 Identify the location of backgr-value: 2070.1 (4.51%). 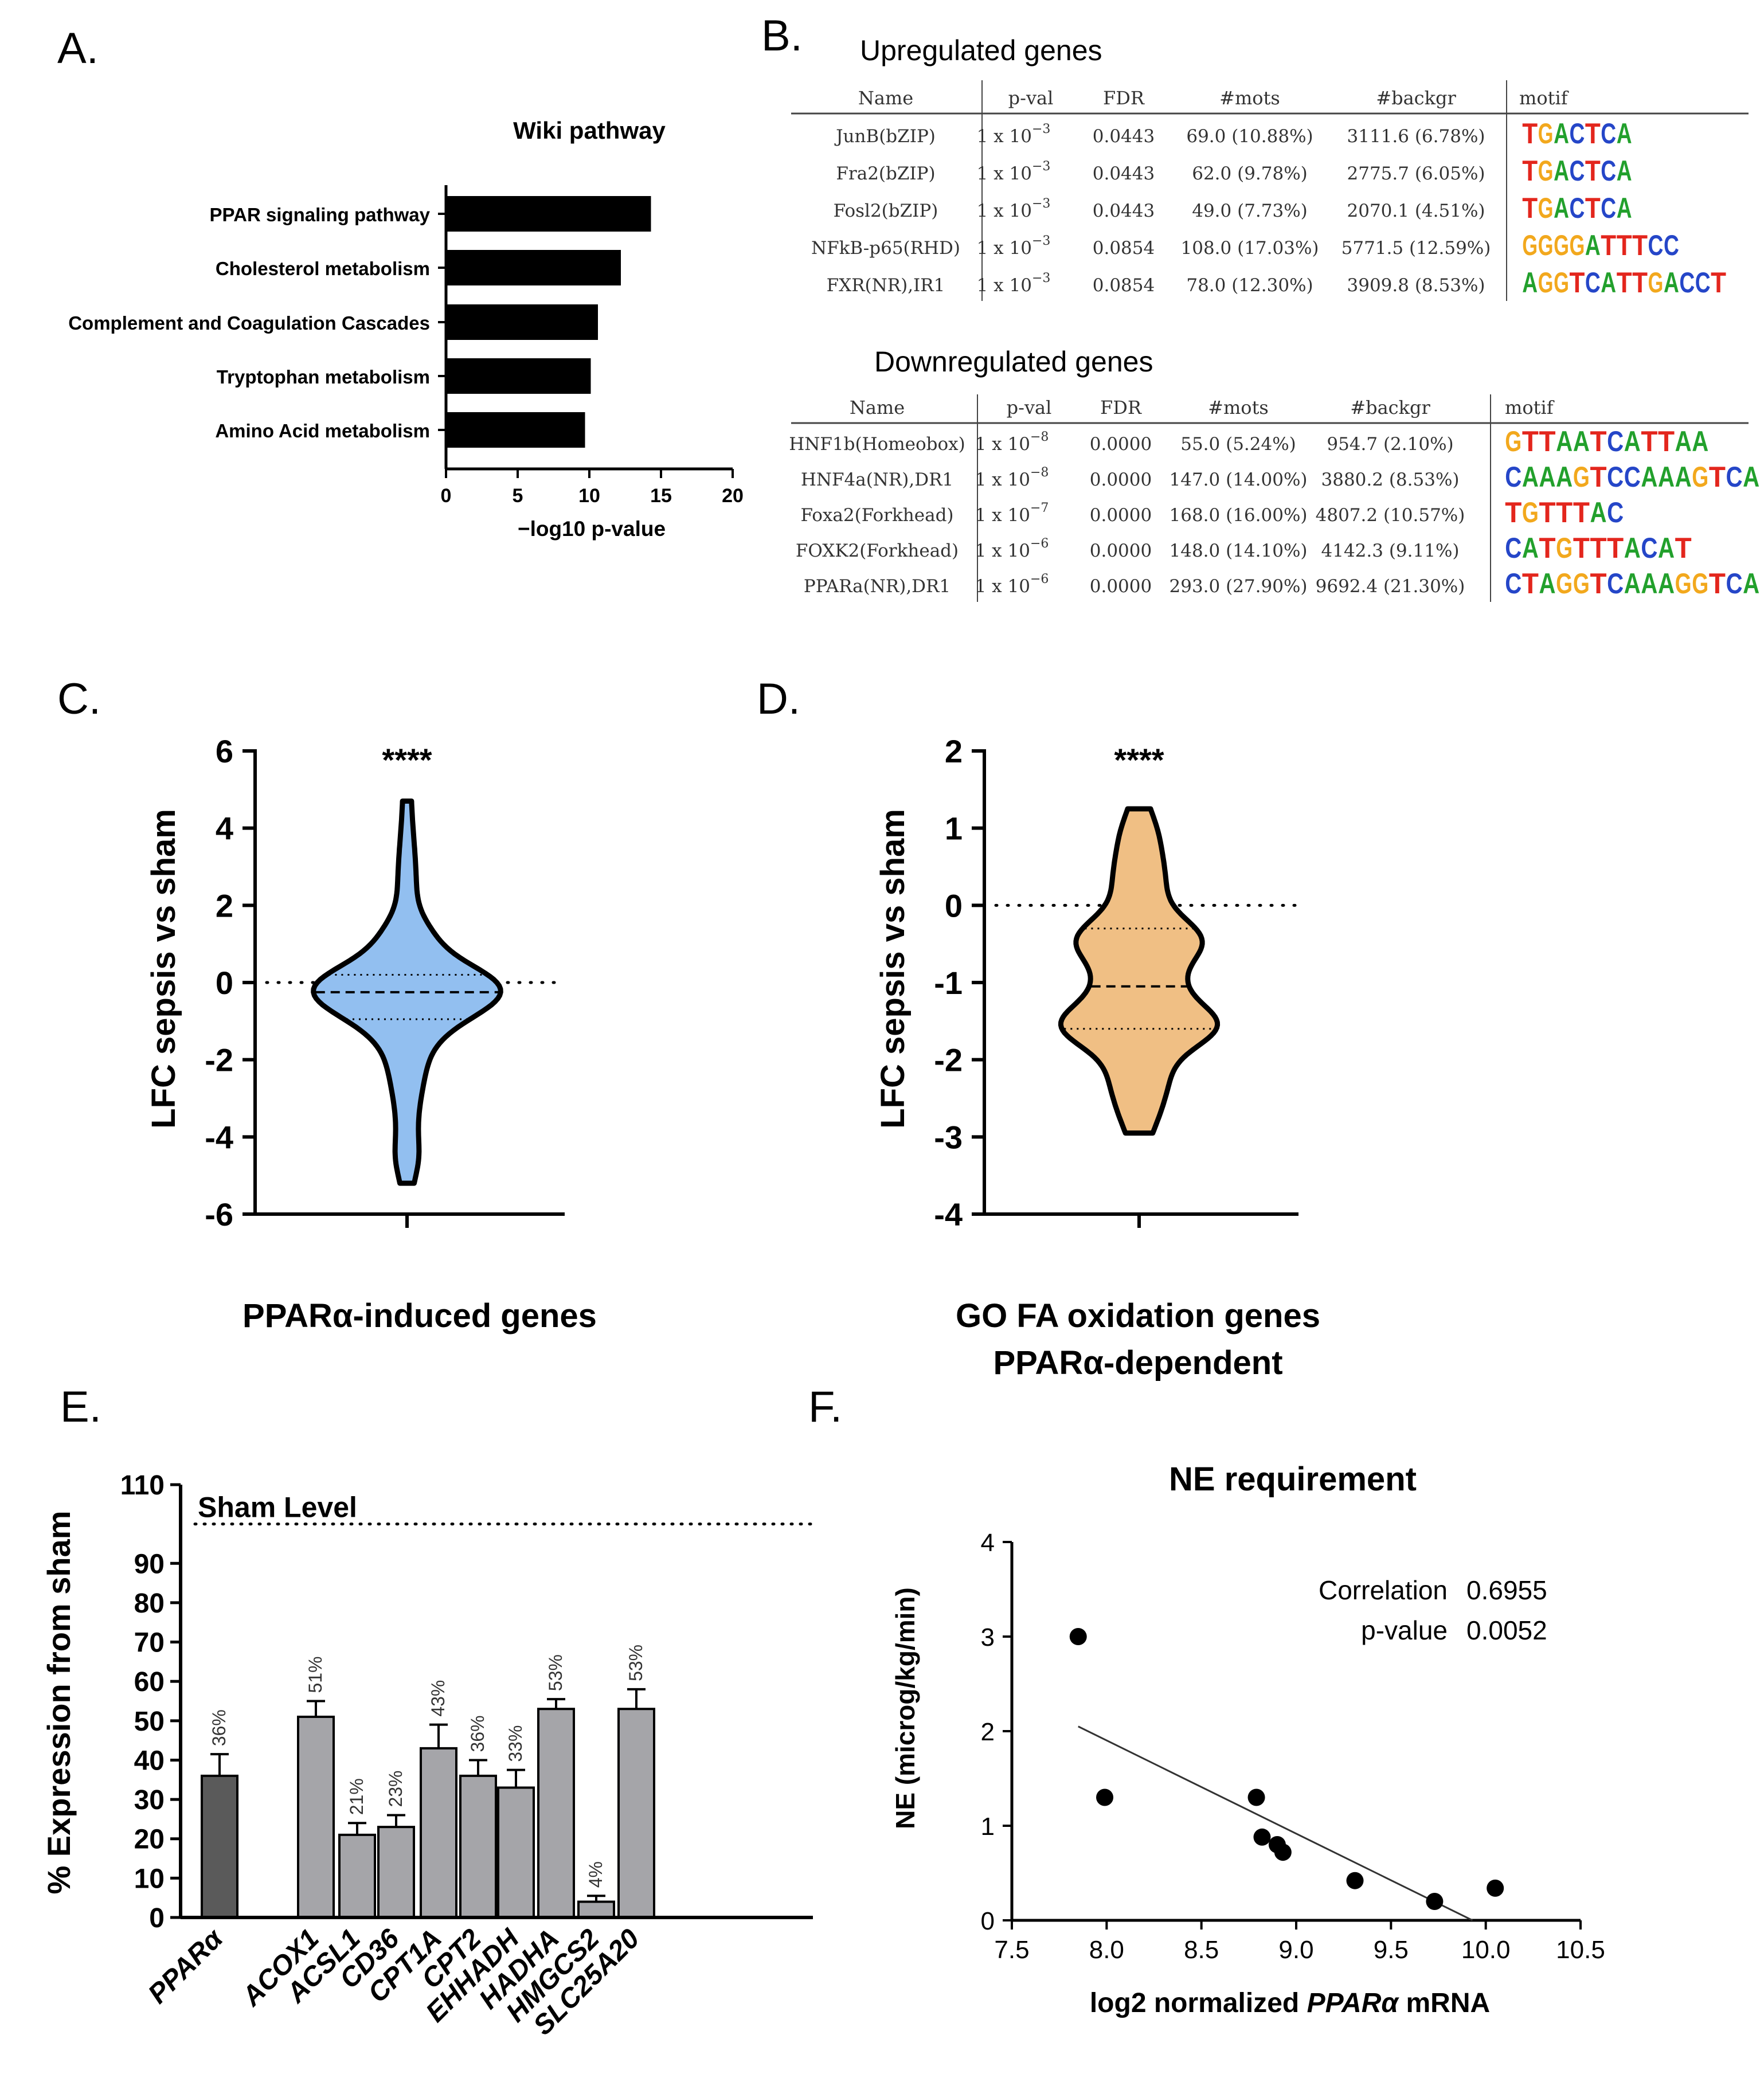
(1416, 211).